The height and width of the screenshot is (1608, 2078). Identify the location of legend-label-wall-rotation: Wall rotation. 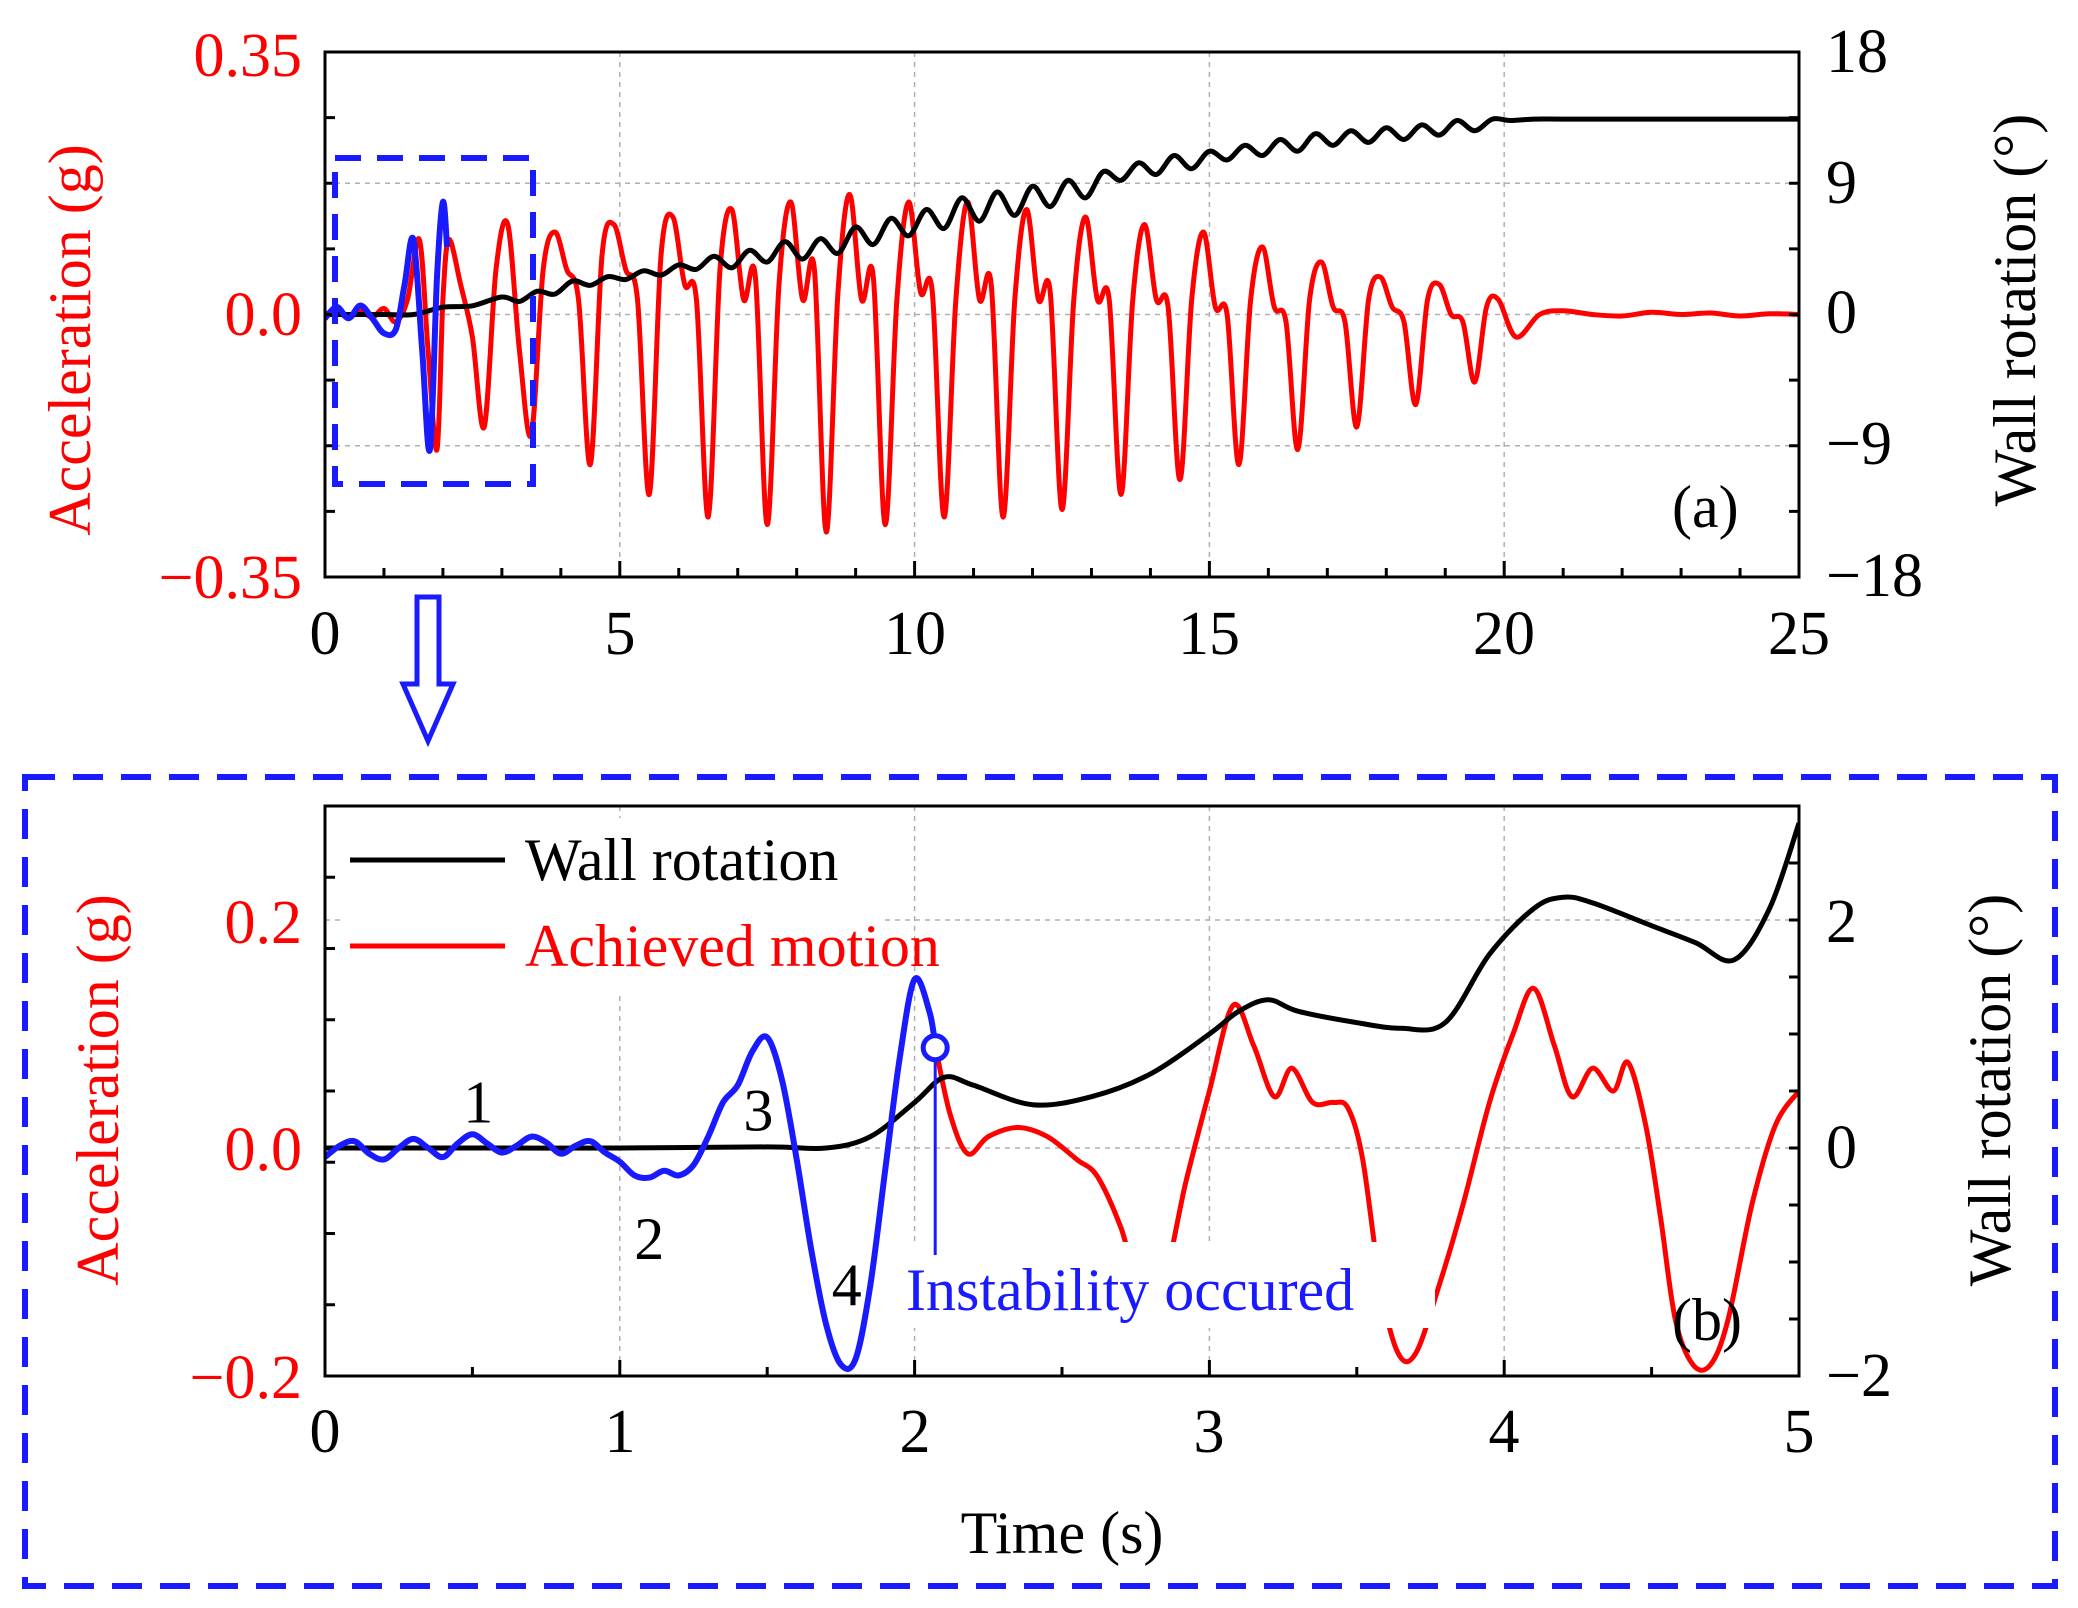
(681, 860).